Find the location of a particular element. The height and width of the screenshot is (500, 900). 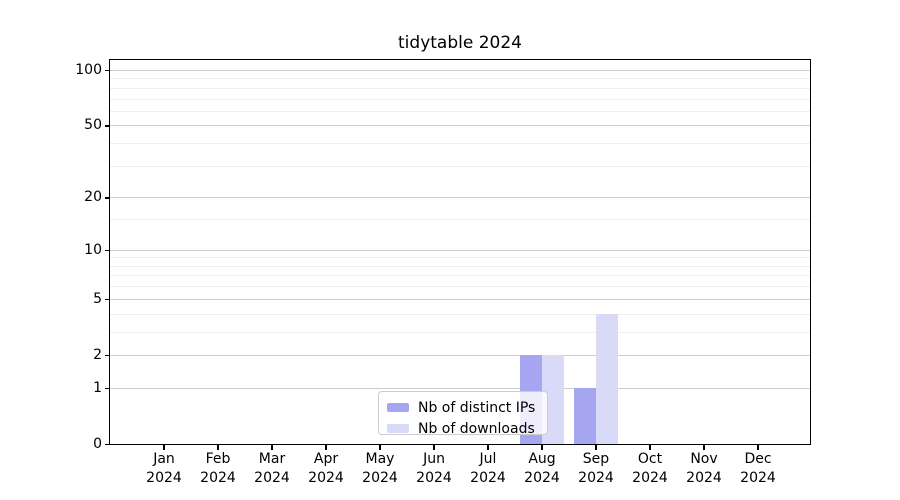

legend-item-downloads: Nb of downloads is located at coordinates (463, 428).